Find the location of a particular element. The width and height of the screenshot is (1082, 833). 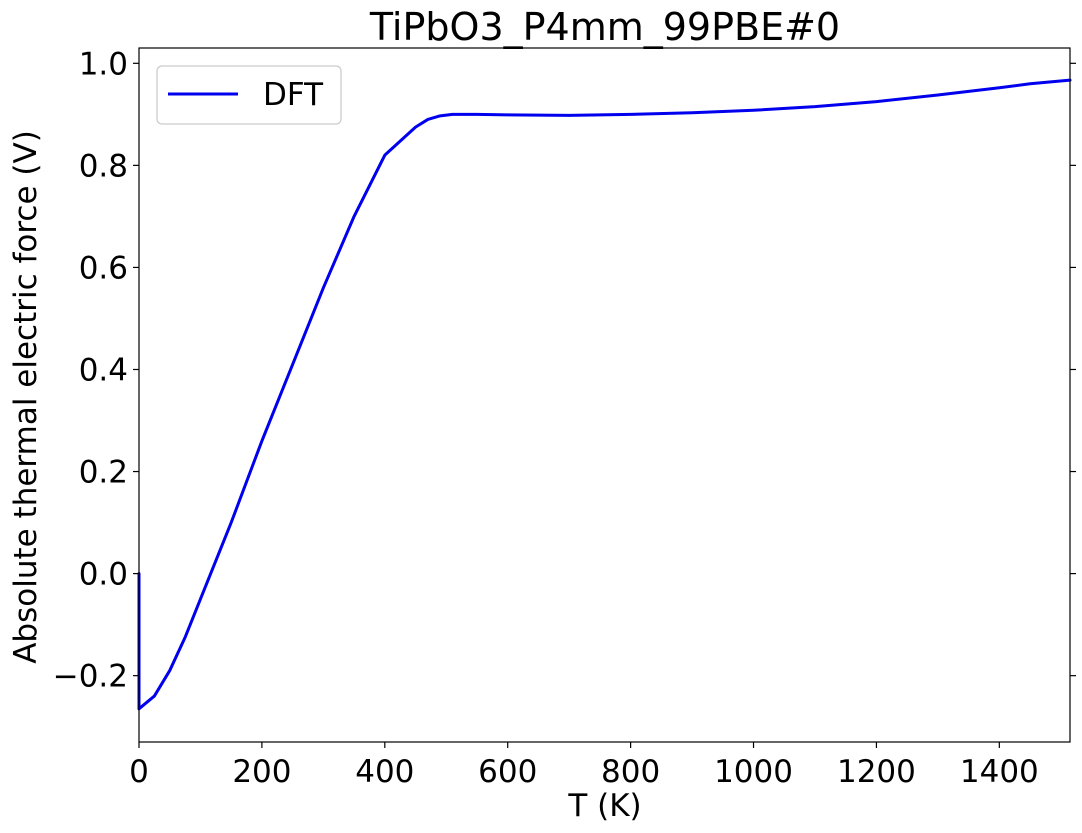

y-tick-label: 0.6 is located at coordinates (103, 268).